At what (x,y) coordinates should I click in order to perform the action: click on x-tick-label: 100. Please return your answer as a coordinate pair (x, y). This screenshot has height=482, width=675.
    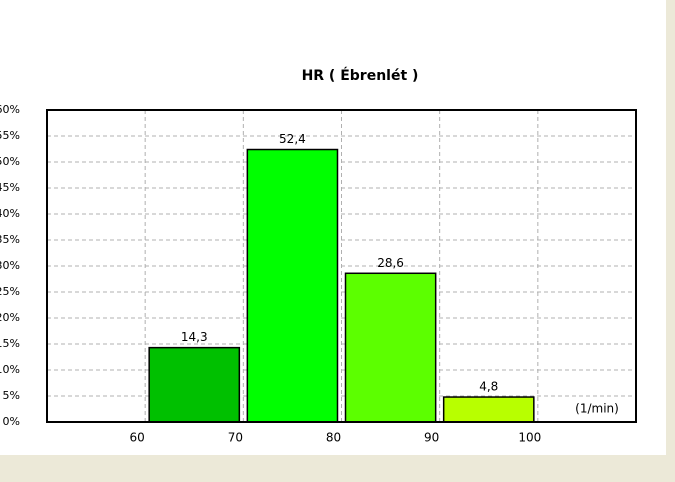
    Looking at the image, I should click on (529, 438).